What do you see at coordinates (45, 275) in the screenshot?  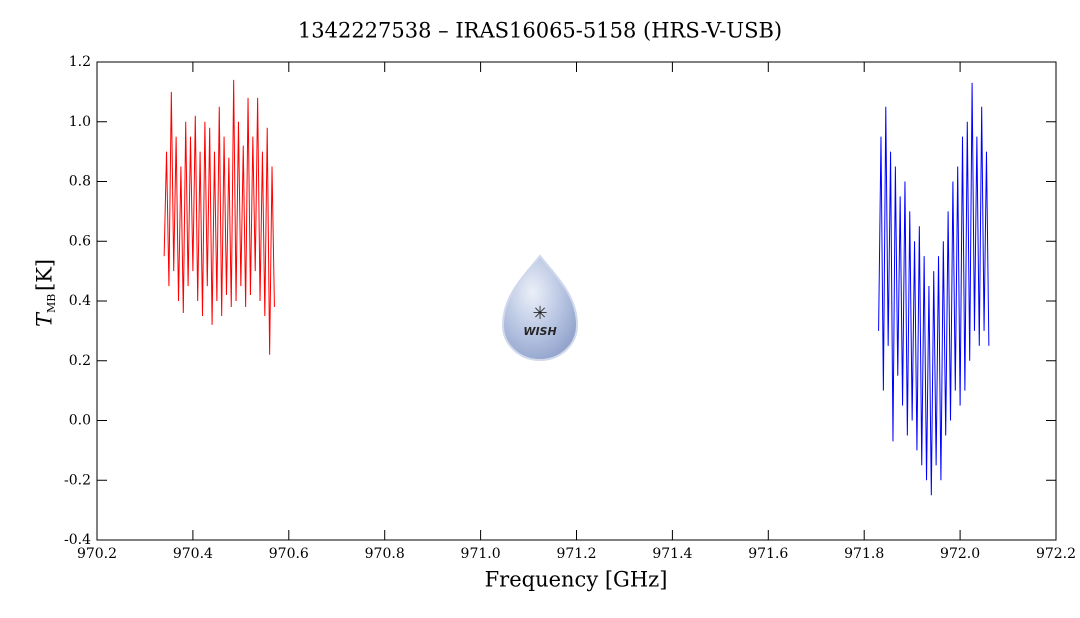 I see `y-label-unit: [K]` at bounding box center [45, 275].